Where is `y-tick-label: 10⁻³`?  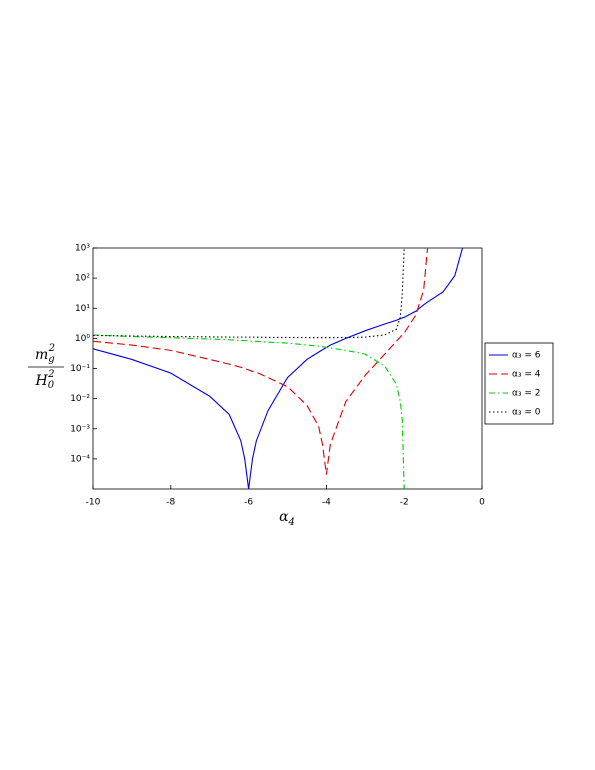
y-tick-label: 10⁻³ is located at coordinates (80, 429).